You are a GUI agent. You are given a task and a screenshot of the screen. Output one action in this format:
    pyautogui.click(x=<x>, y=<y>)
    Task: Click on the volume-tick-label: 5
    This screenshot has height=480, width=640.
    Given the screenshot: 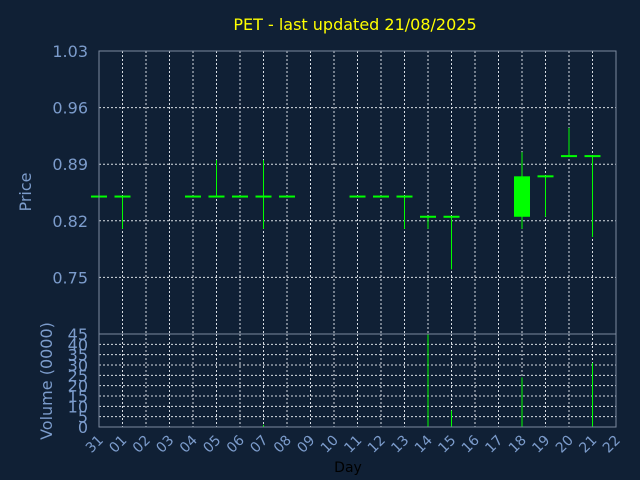 What is the action you would take?
    pyautogui.click(x=83, y=417)
    